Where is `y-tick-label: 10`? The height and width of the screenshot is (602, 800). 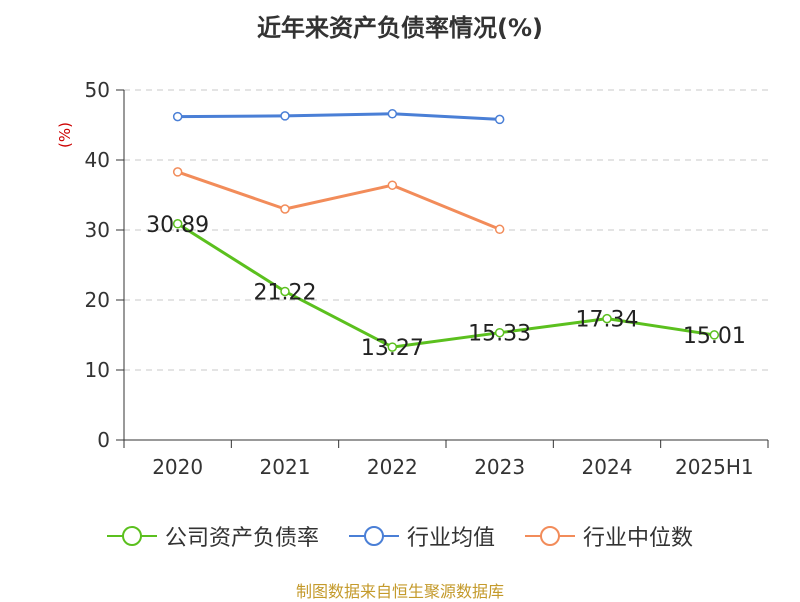
y-tick-label: 10 is located at coordinates (97, 370).